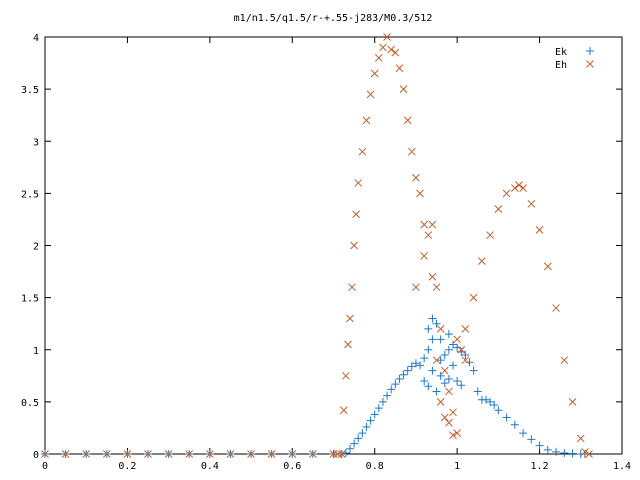 The width and height of the screenshot is (640, 480). What do you see at coordinates (36, 351) in the screenshot?
I see `y-tick-label: 1` at bounding box center [36, 351].